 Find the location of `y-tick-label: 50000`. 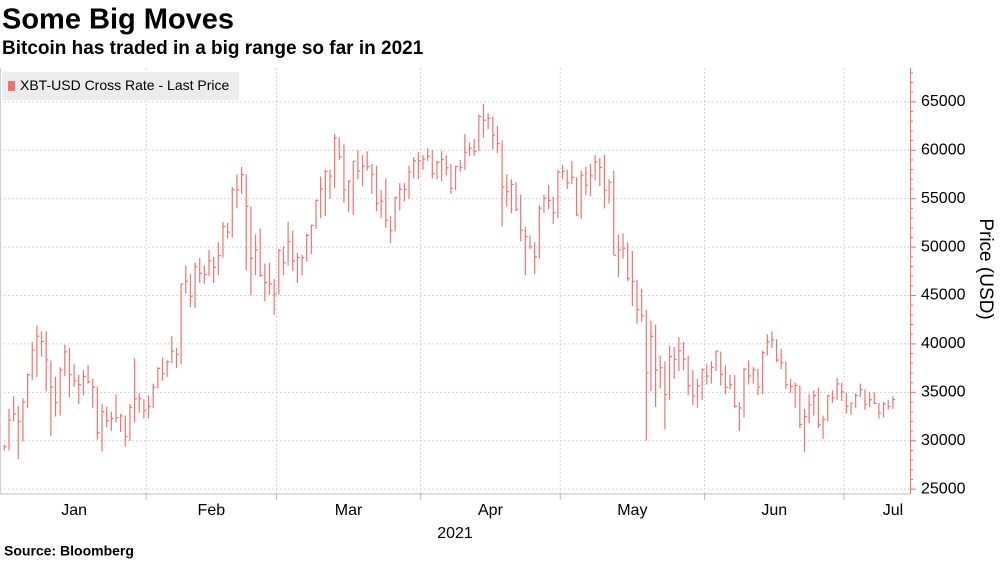

y-tick-label: 50000 is located at coordinates (943, 246).